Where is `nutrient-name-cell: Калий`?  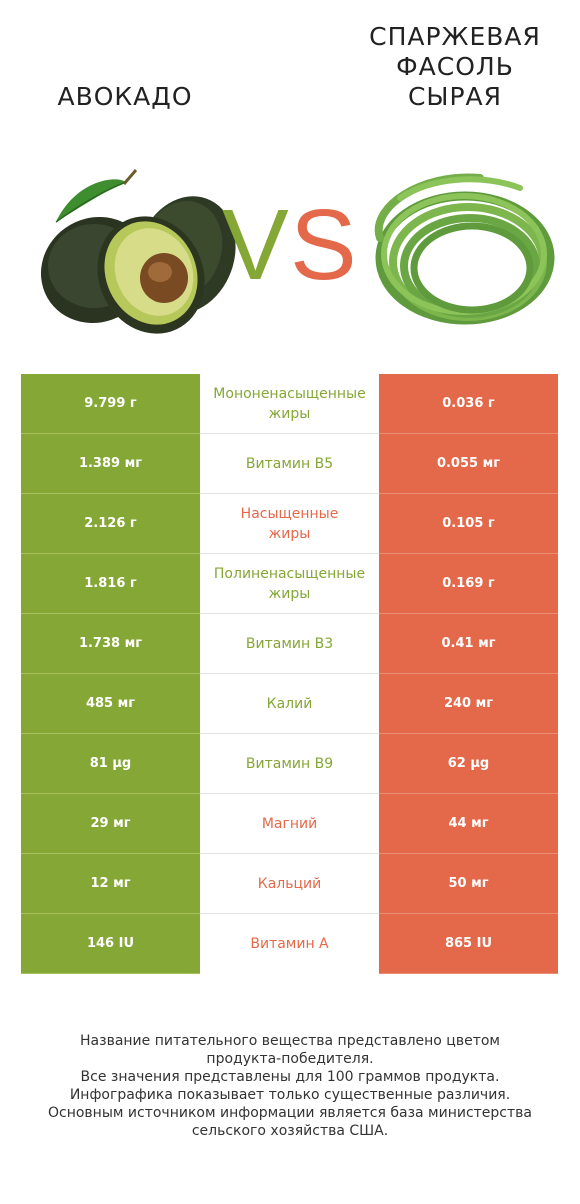 nutrient-name-cell: Калий is located at coordinates (289, 704).